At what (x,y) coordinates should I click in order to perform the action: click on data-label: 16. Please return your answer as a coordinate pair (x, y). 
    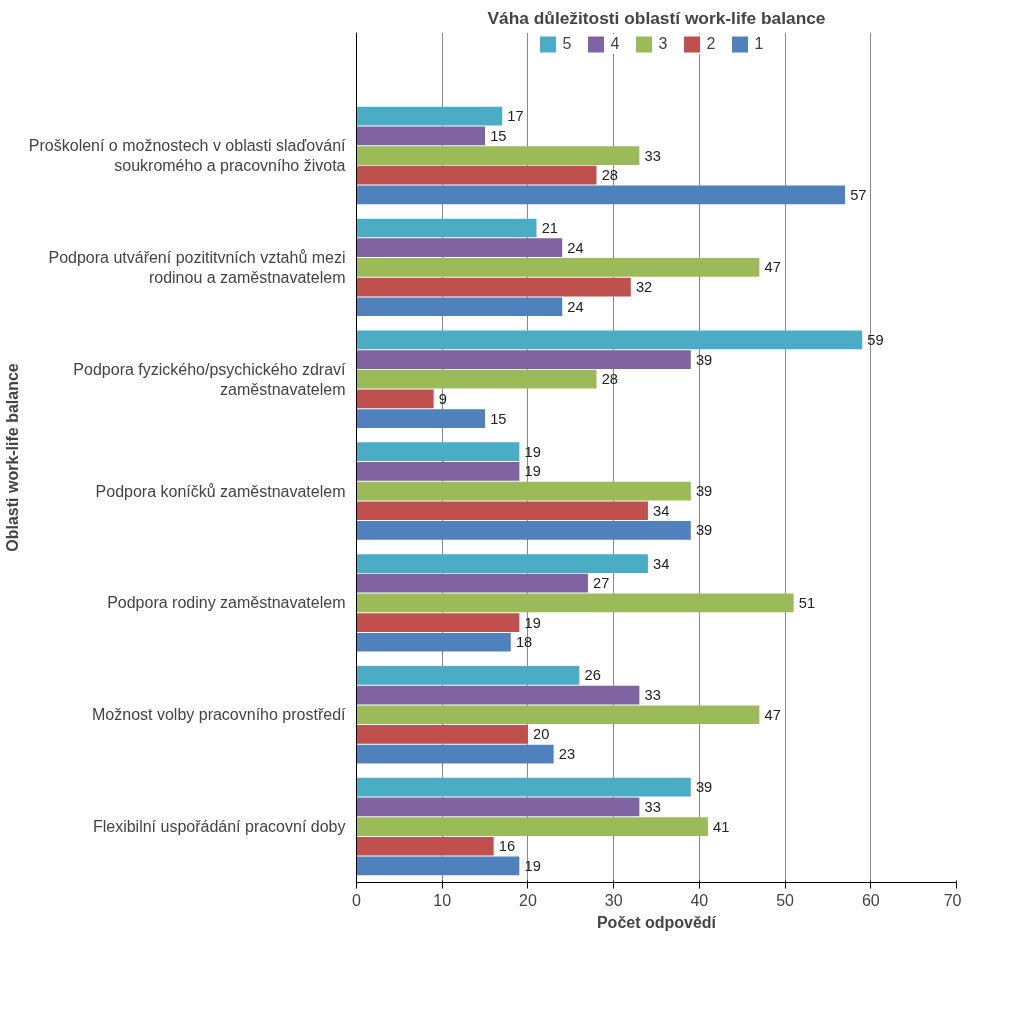
    Looking at the image, I should click on (507, 846).